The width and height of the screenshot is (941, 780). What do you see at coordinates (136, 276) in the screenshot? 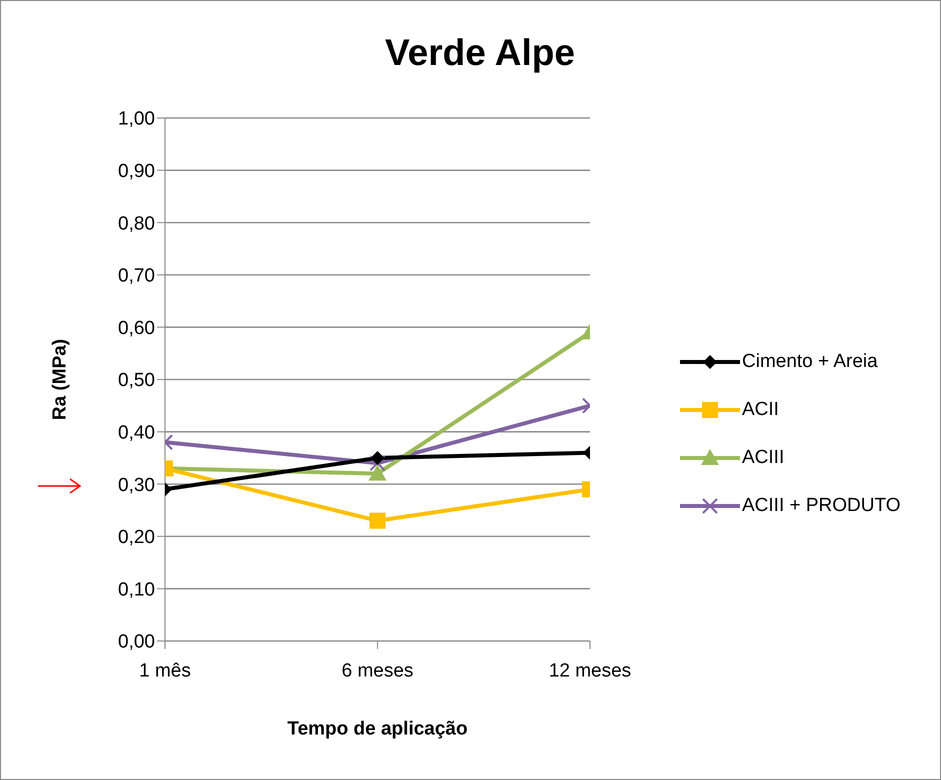
I see `y-tick-label: 0,70` at bounding box center [136, 276].